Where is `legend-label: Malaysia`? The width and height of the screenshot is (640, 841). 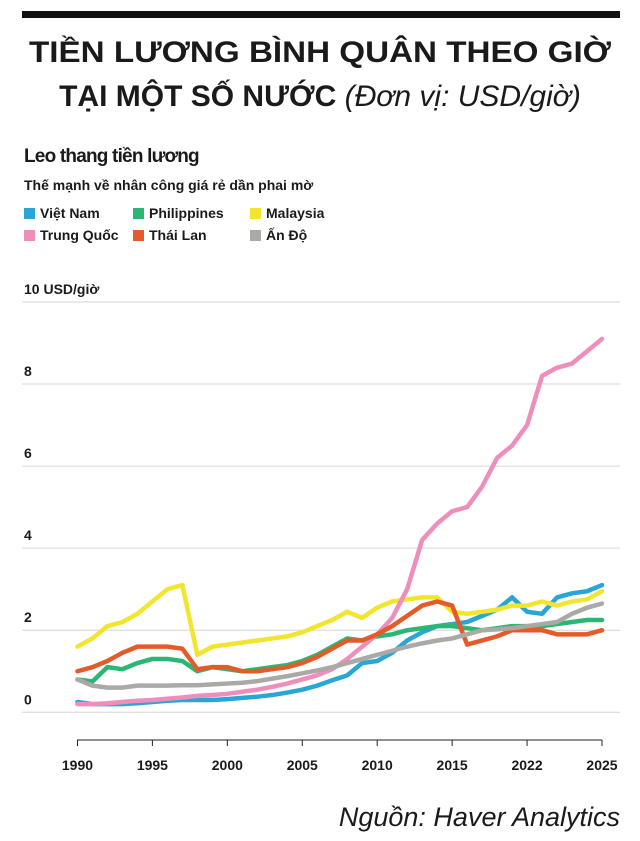 legend-label: Malaysia is located at coordinates (295, 213).